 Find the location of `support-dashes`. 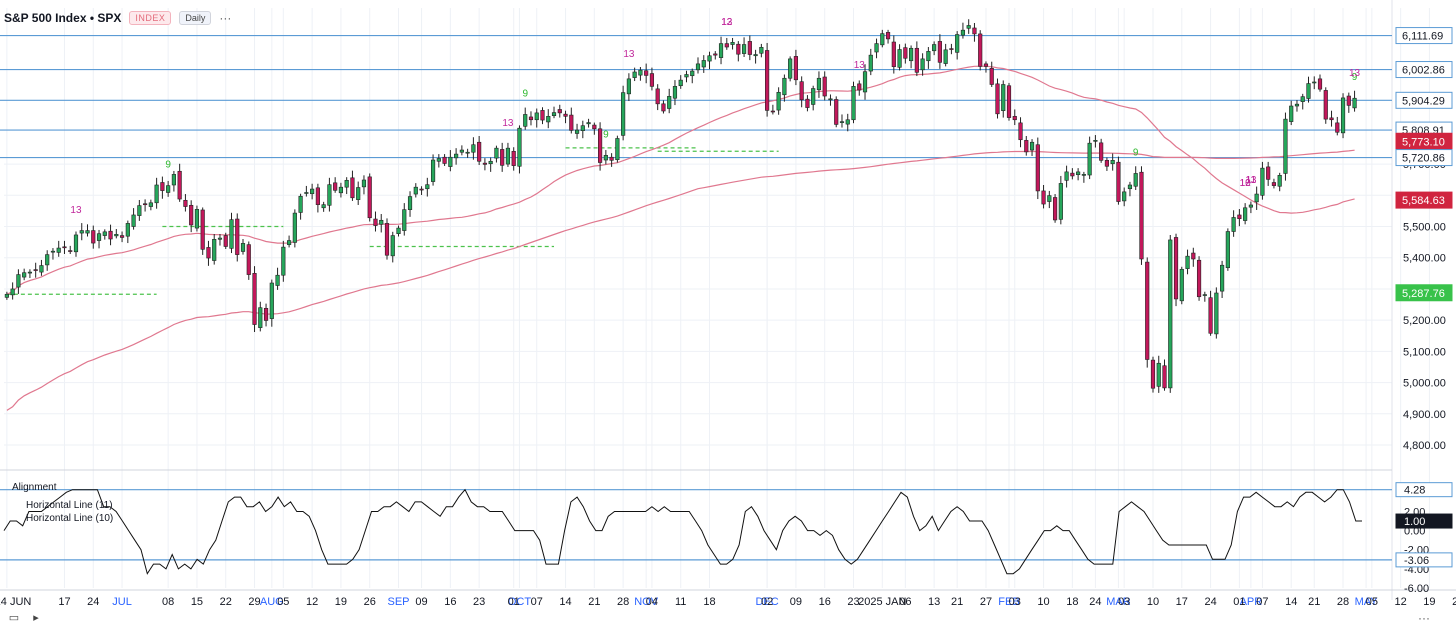

support-dashes is located at coordinates (392, 221).